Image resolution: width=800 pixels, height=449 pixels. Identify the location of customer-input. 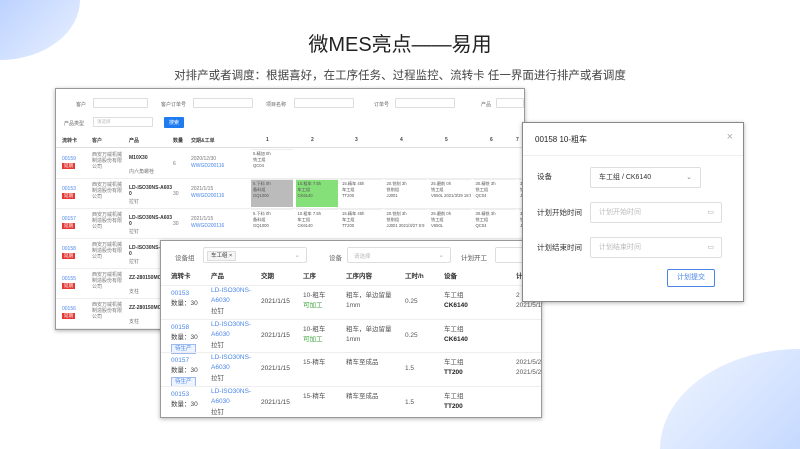
(120, 103).